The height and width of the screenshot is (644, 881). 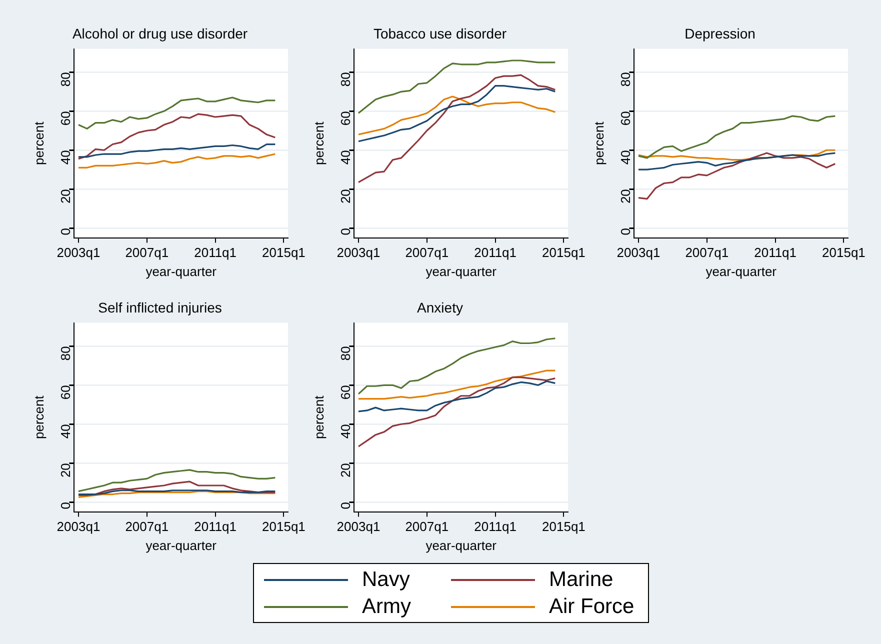 What do you see at coordinates (160, 307) in the screenshot?
I see `chart-title: Self inflicted injuries` at bounding box center [160, 307].